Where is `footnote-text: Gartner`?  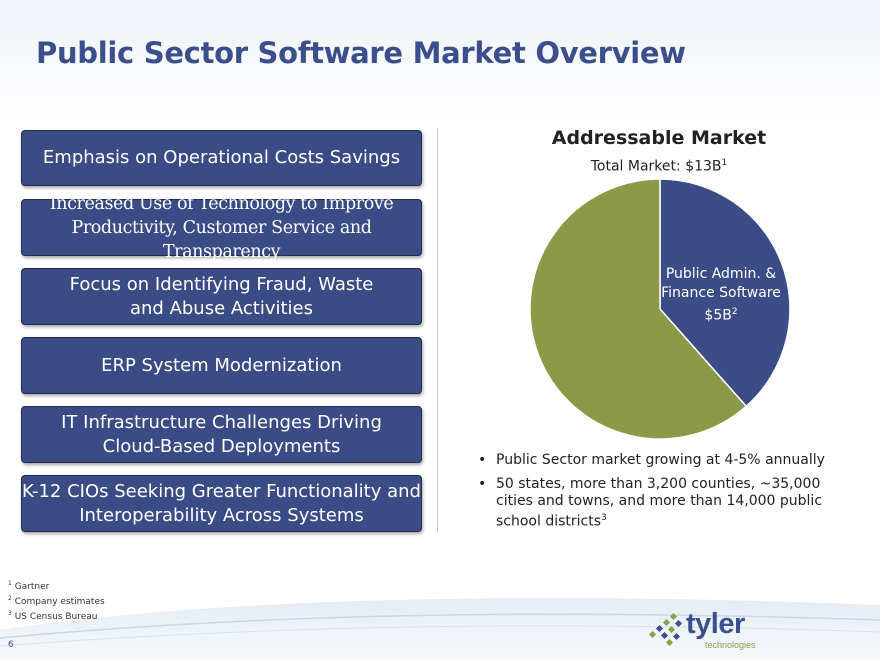
footnote-text: Gartner is located at coordinates (32, 587).